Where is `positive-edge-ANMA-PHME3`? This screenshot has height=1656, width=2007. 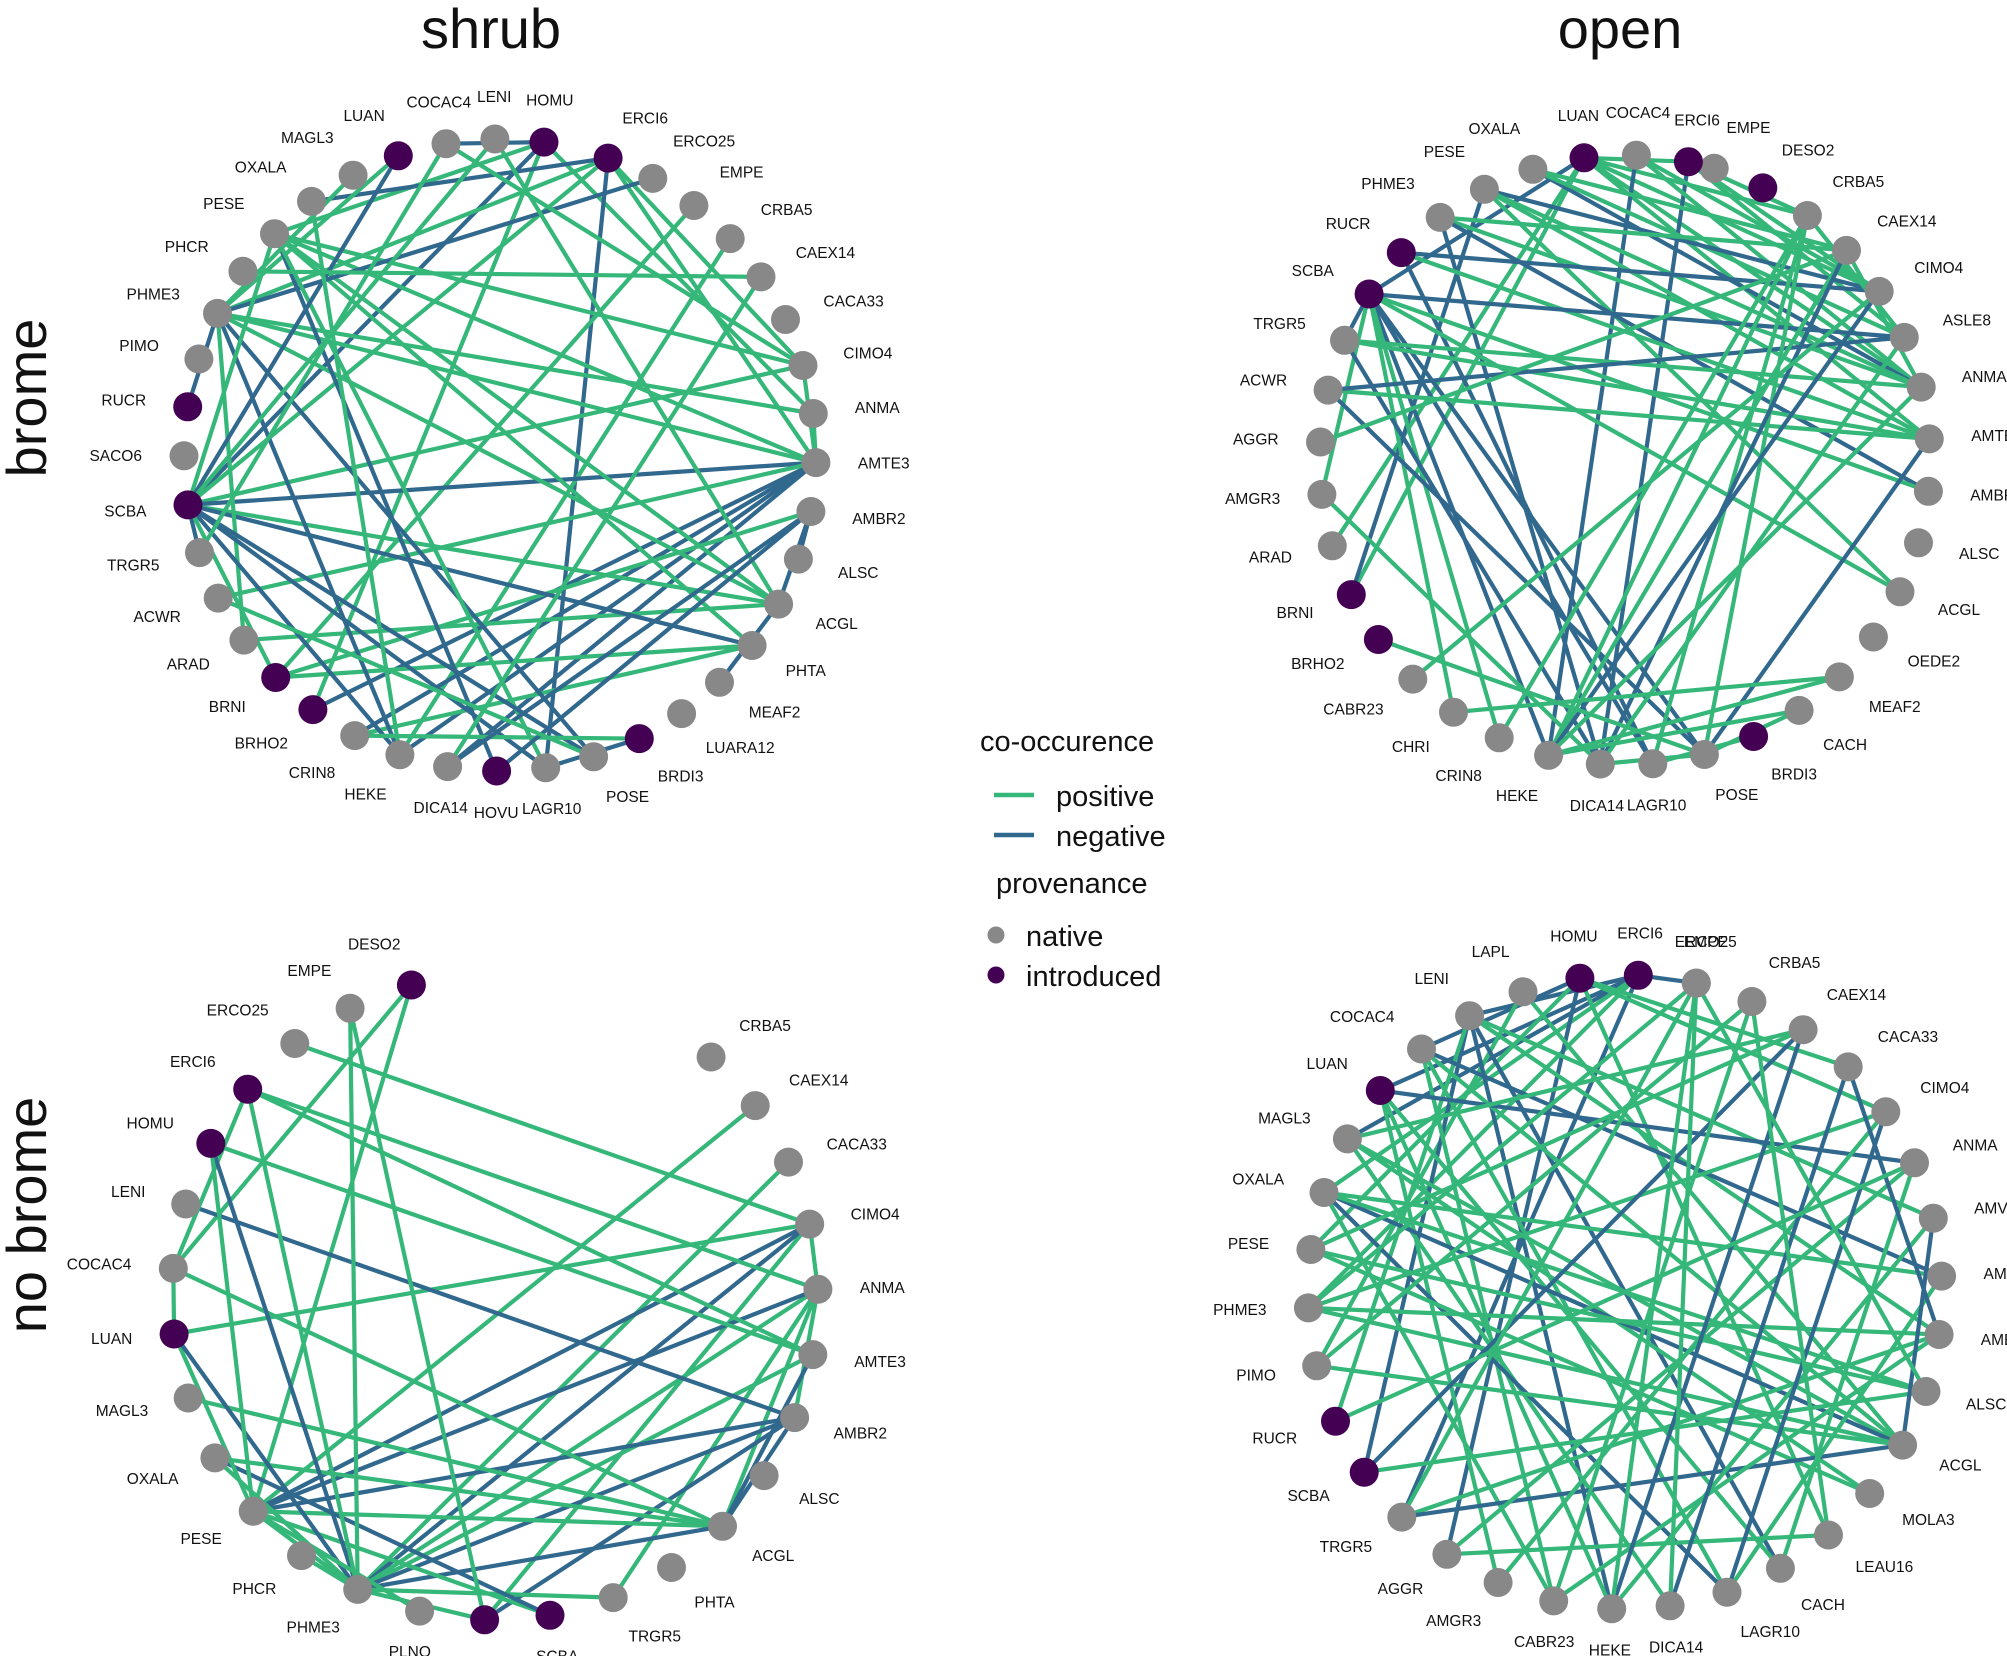 positive-edge-ANMA-PHME3 is located at coordinates (515, 363).